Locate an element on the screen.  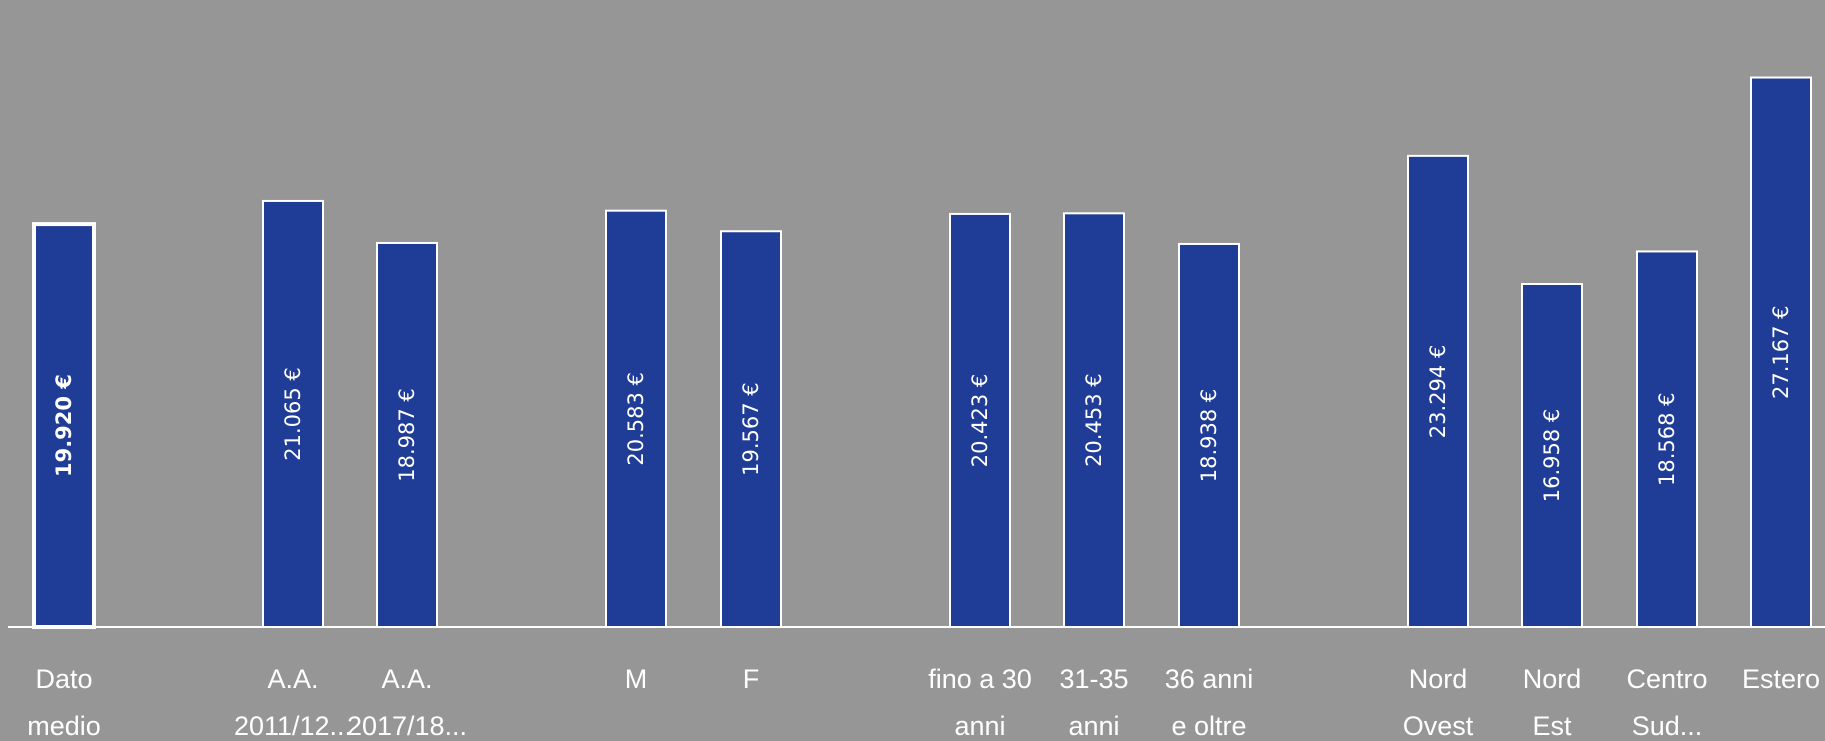
category-label-8-line-0: Nord is located at coordinates (1438, 679).